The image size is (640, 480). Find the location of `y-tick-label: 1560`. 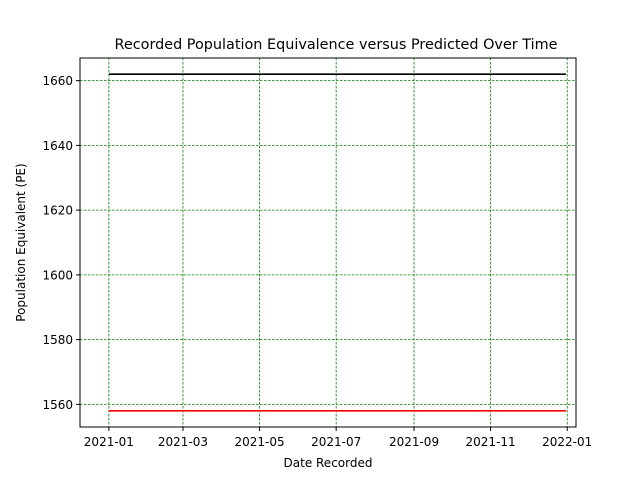

y-tick-label: 1560 is located at coordinates (57, 405).